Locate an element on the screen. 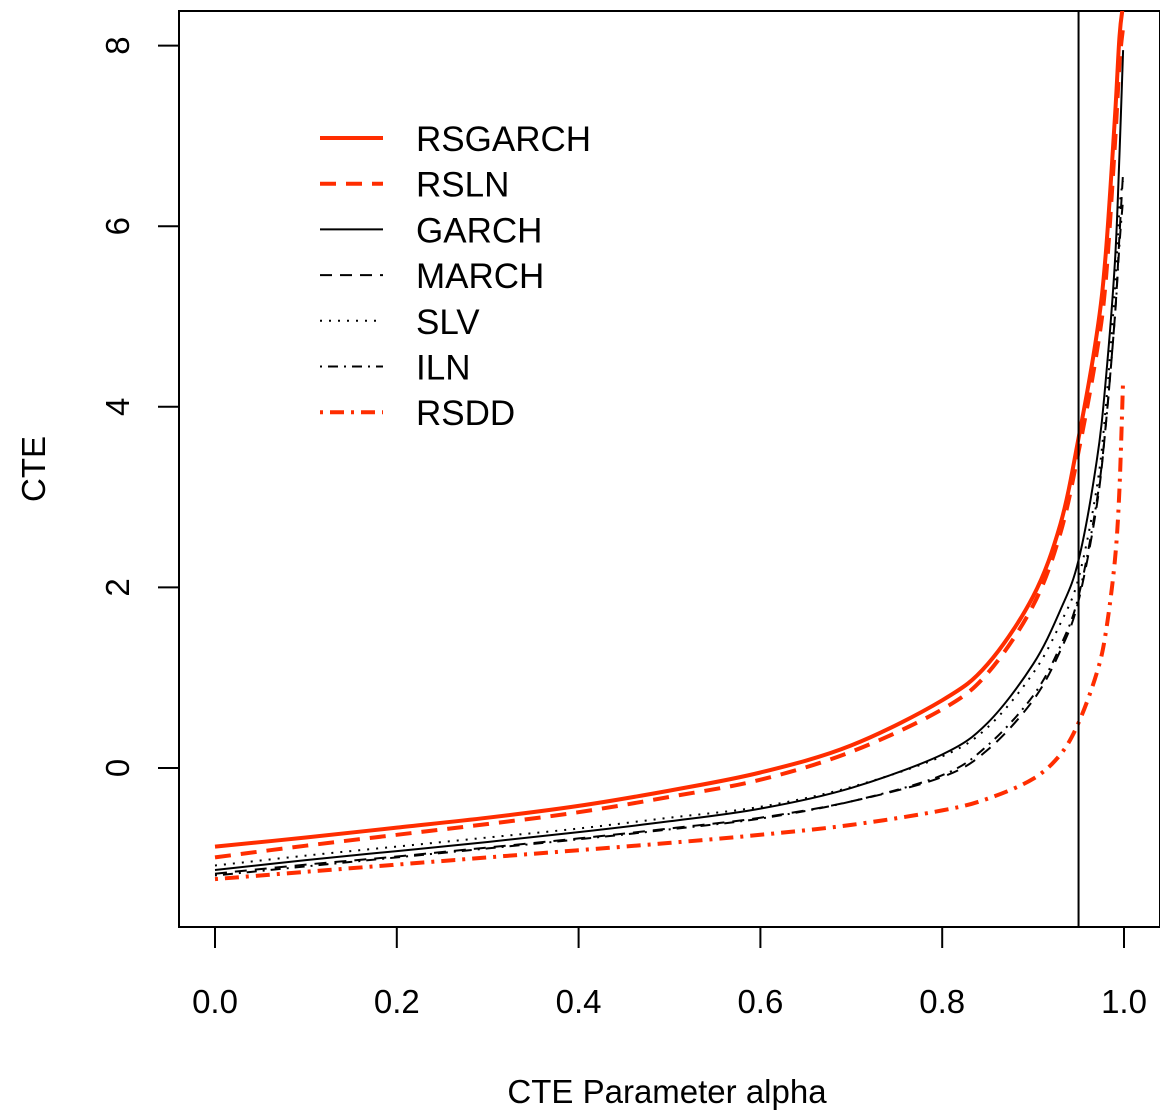  x-tick-label: 0.6 is located at coordinates (760, 1001).